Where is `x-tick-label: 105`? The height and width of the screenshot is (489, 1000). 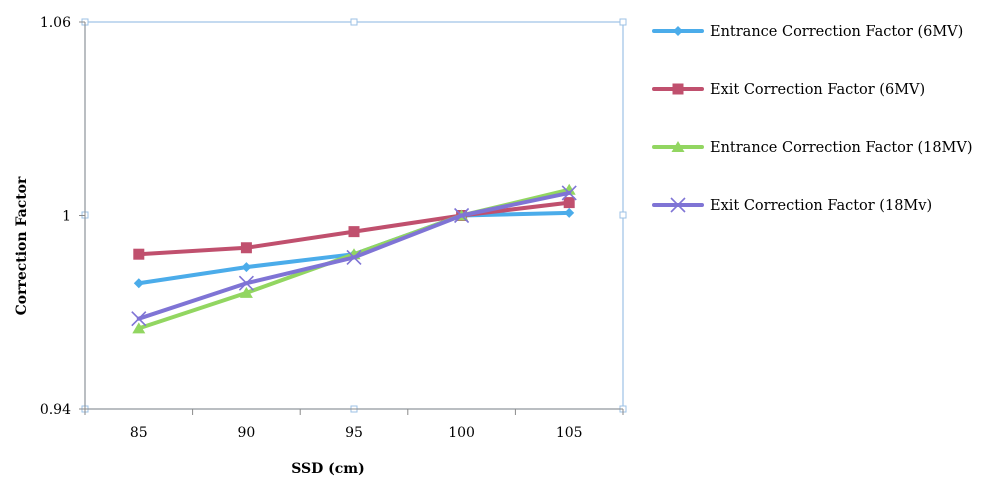
x-tick-label: 105 is located at coordinates (569, 433).